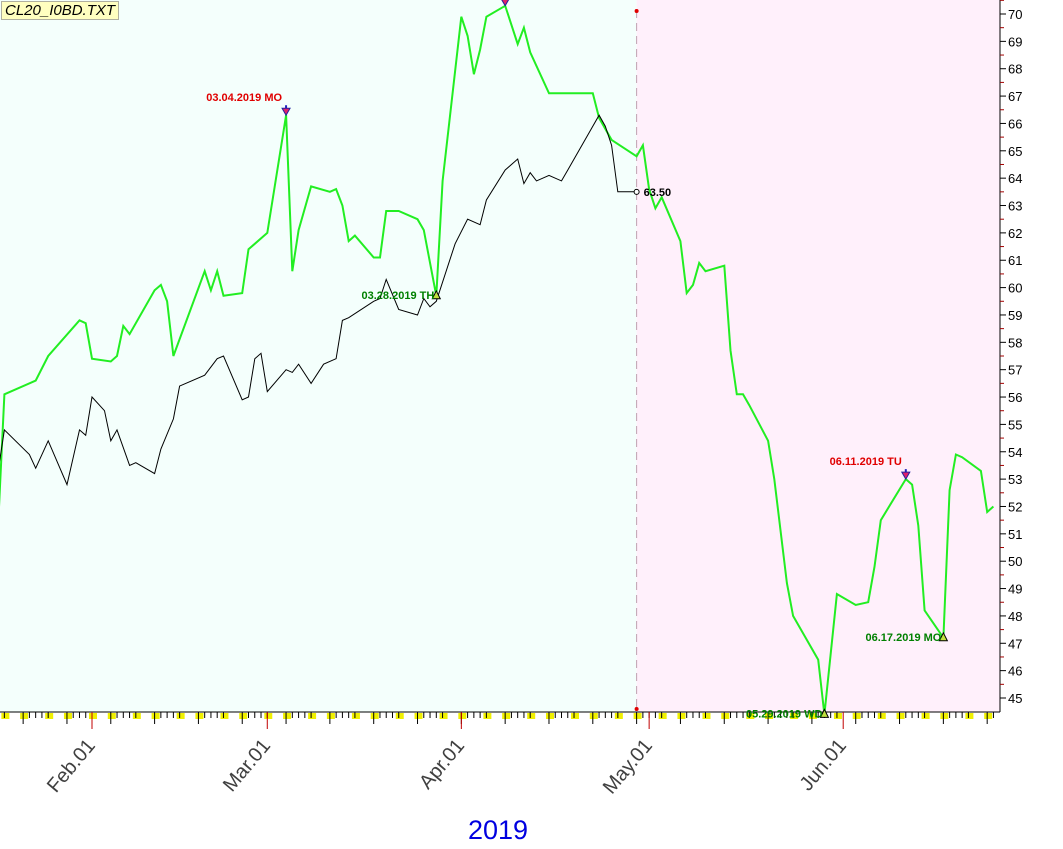 This screenshot has width=1063, height=849. What do you see at coordinates (784, 714) in the screenshot?
I see `low-label: 05.29.2019 WD` at bounding box center [784, 714].